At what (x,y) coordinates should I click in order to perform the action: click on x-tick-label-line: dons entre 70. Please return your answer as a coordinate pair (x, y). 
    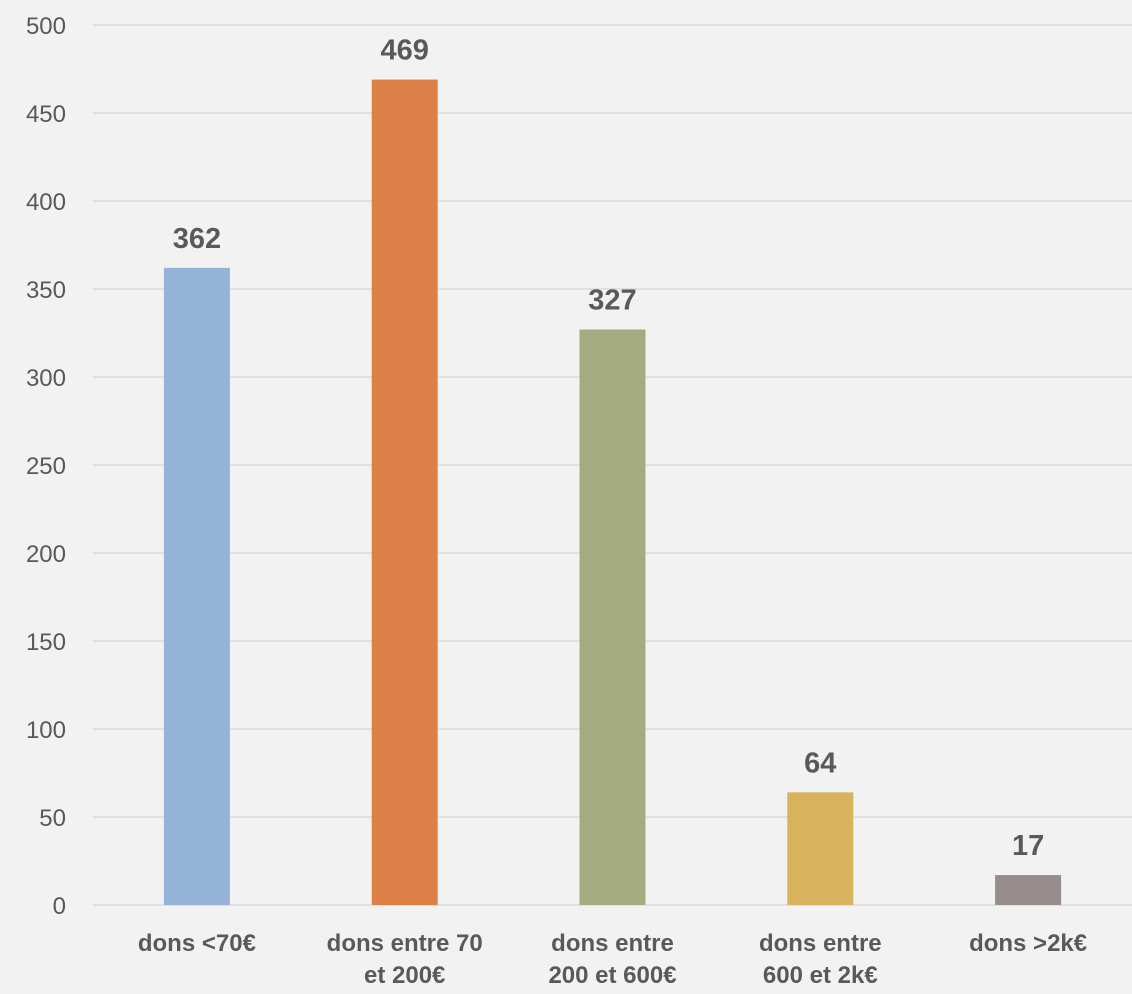
    Looking at the image, I should click on (405, 943).